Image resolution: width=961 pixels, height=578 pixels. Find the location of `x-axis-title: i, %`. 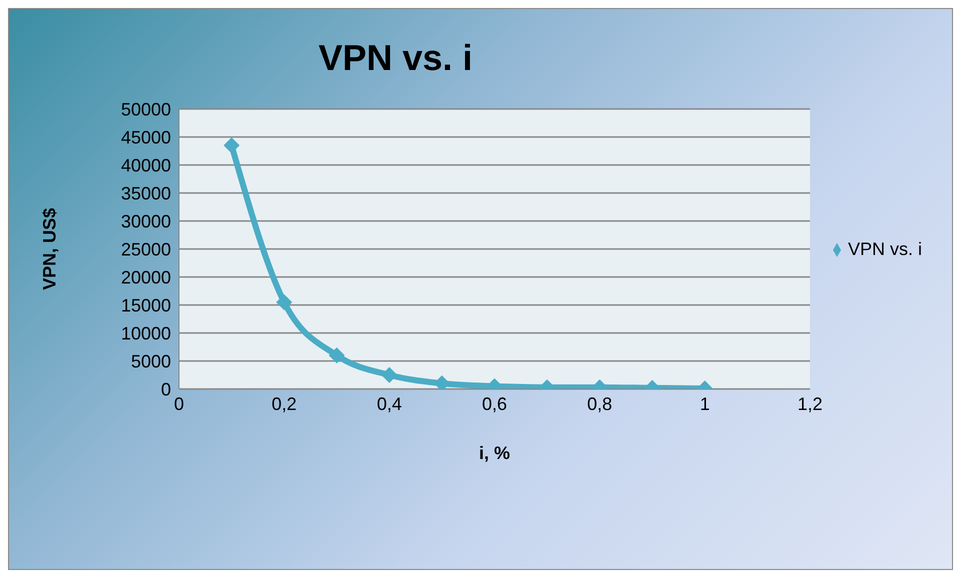

x-axis-title: i, % is located at coordinates (494, 453).